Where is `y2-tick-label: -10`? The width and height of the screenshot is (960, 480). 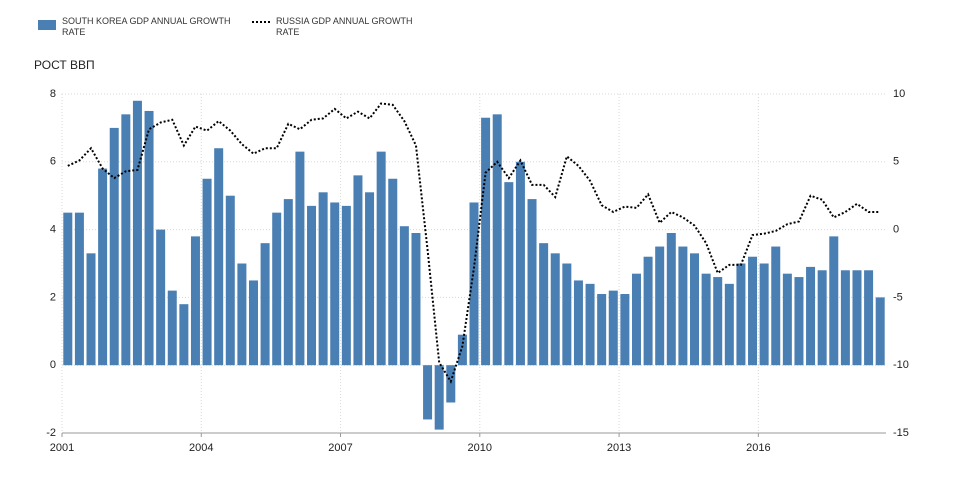 y2-tick-label: -10 is located at coordinates (901, 365).